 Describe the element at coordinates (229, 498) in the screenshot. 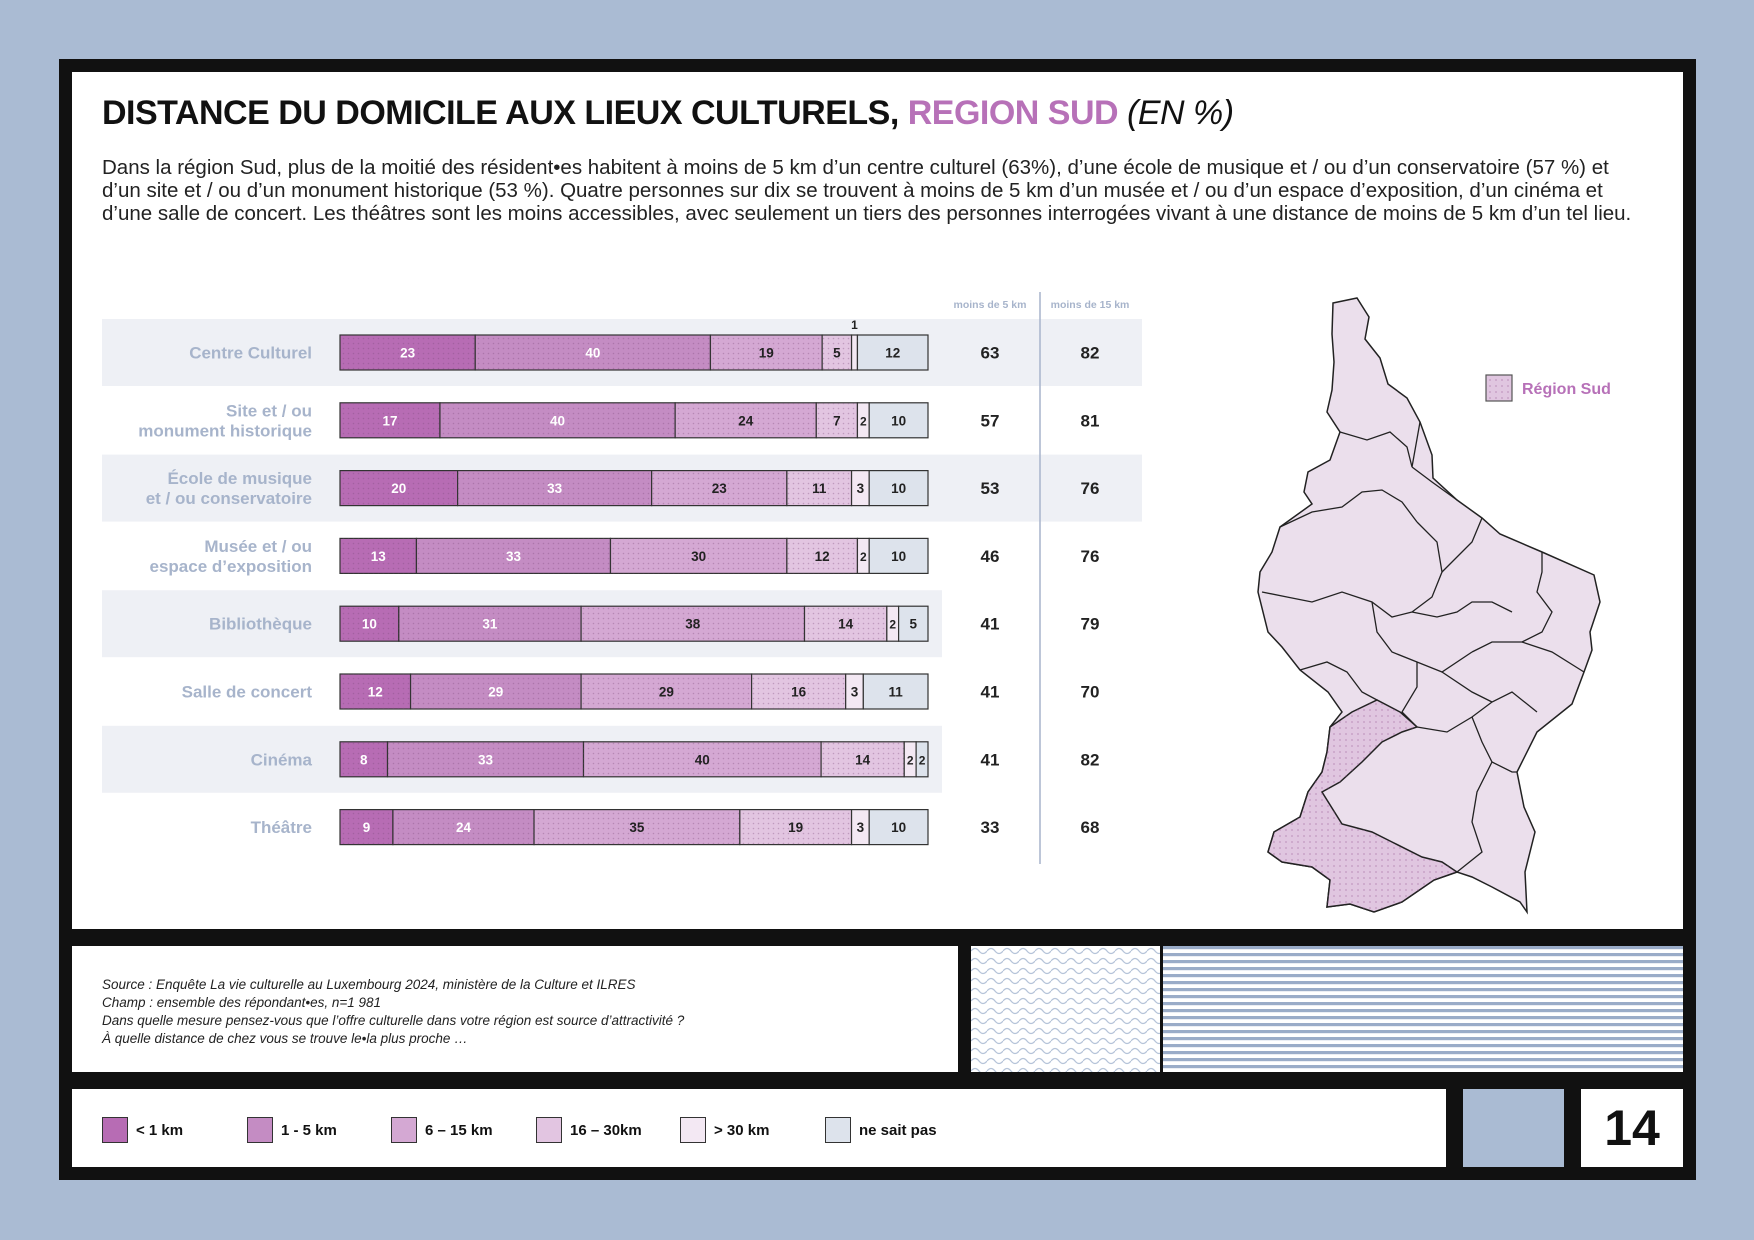

I see `category-label: et / ou conservatoire` at that location.